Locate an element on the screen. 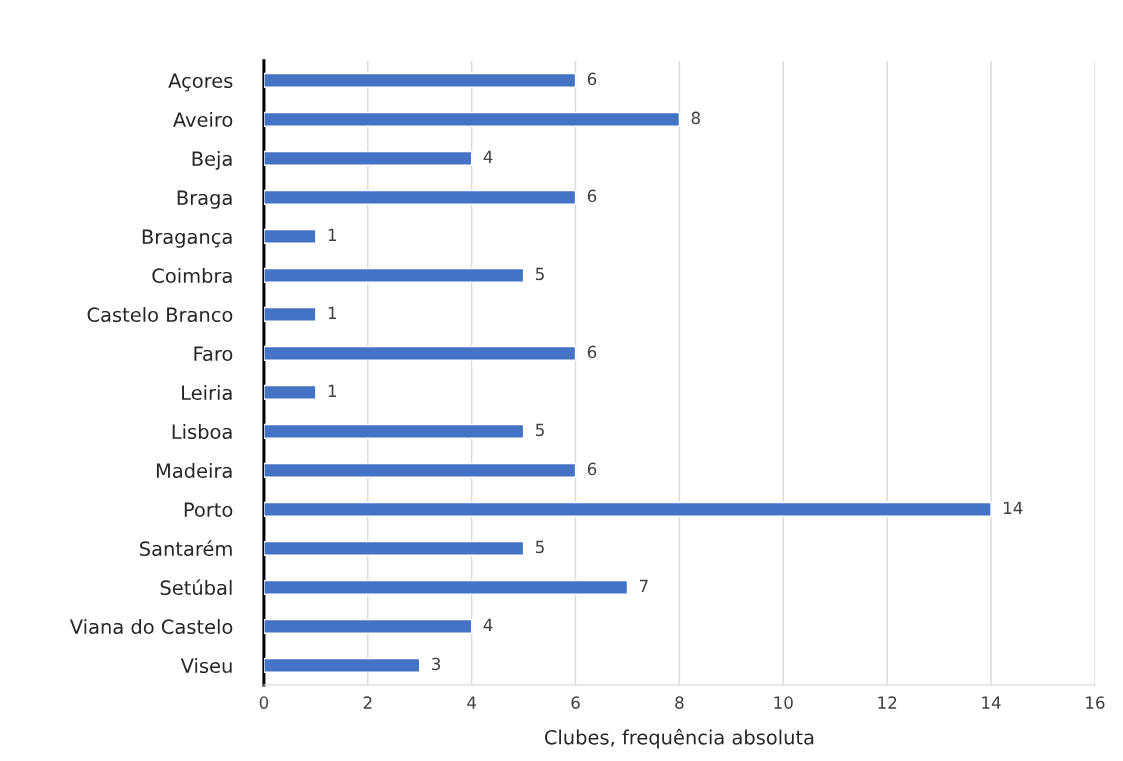 The width and height of the screenshot is (1123, 761). y-tick-label: Braga is located at coordinates (204, 199).